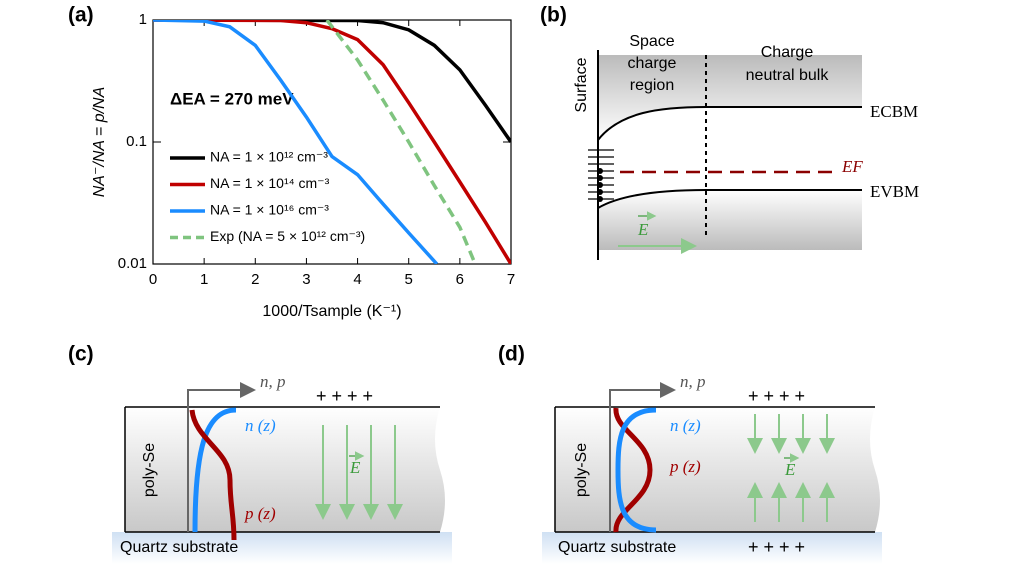  Describe the element at coordinates (729, 199) in the screenshot. I see `vbm-band` at that location.